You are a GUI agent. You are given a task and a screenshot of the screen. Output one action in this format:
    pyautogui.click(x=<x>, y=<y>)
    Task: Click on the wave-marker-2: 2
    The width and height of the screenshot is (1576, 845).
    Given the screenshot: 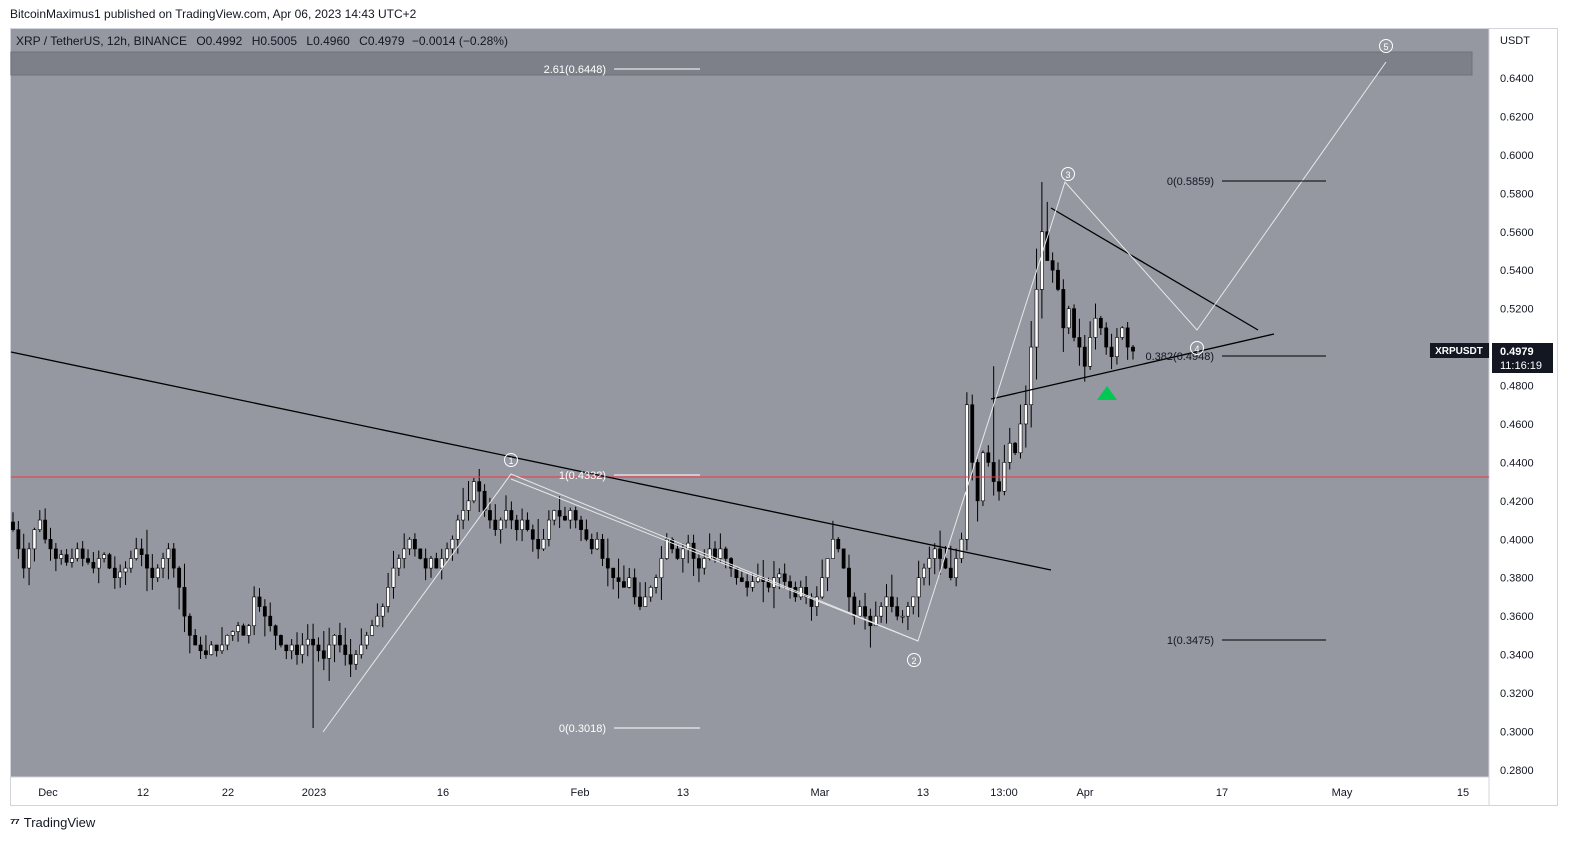 What is the action you would take?
    pyautogui.click(x=914, y=660)
    